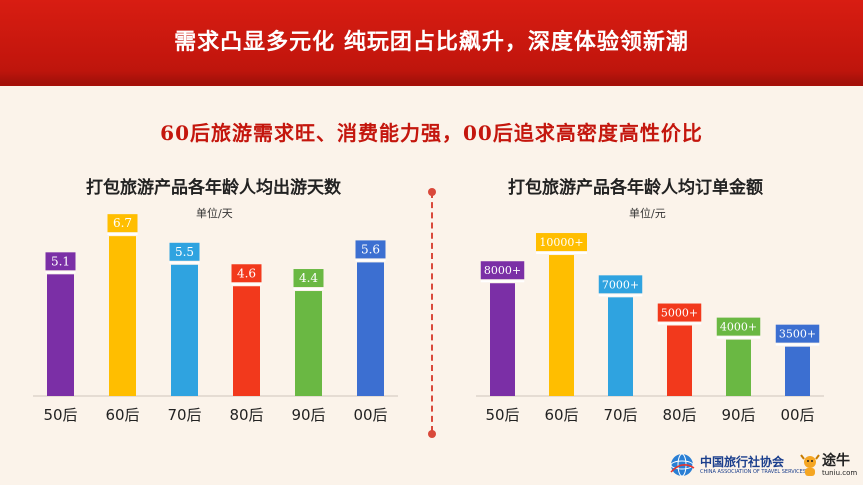  Describe the element at coordinates (635, 188) in the screenshot. I see `right-chart-title: 打包旅游产品各年龄人均订单金额` at that location.